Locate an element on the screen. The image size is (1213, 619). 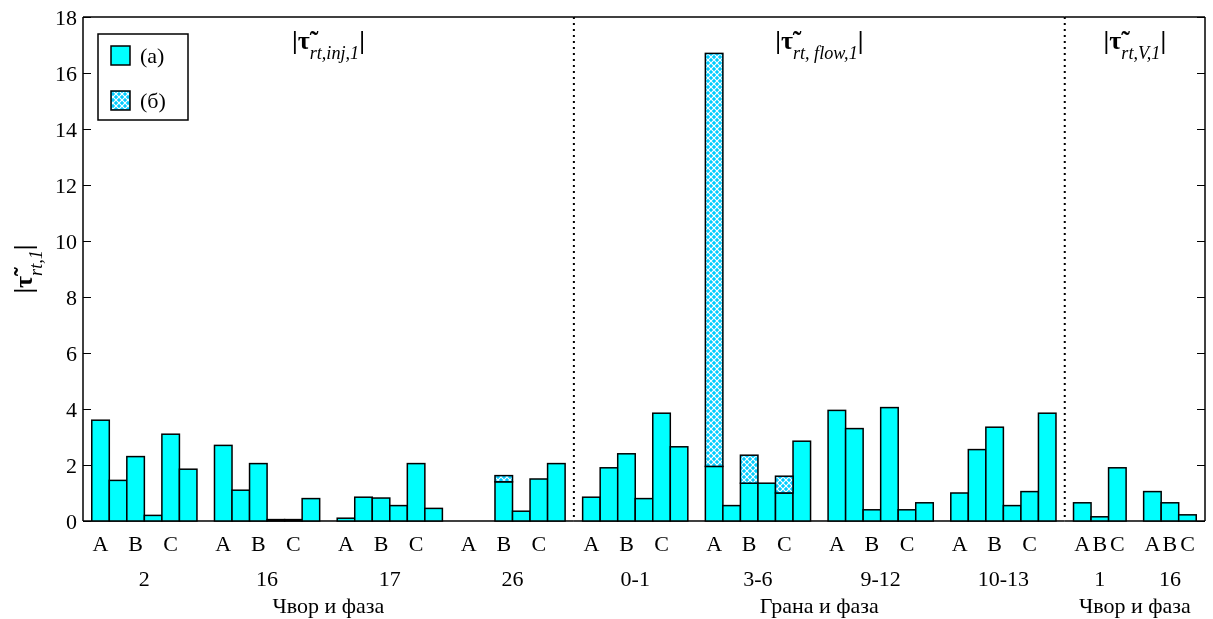
legend-label: (a) is located at coordinates (152, 55).